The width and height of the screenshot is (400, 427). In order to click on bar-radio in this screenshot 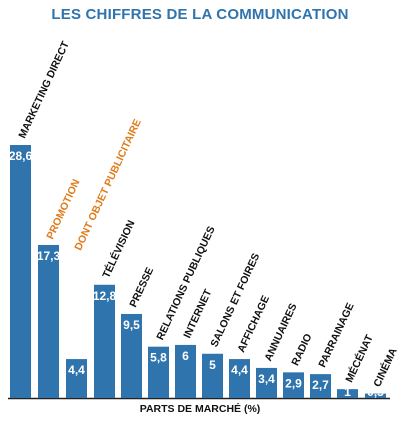, I will do `click(293, 385)`.